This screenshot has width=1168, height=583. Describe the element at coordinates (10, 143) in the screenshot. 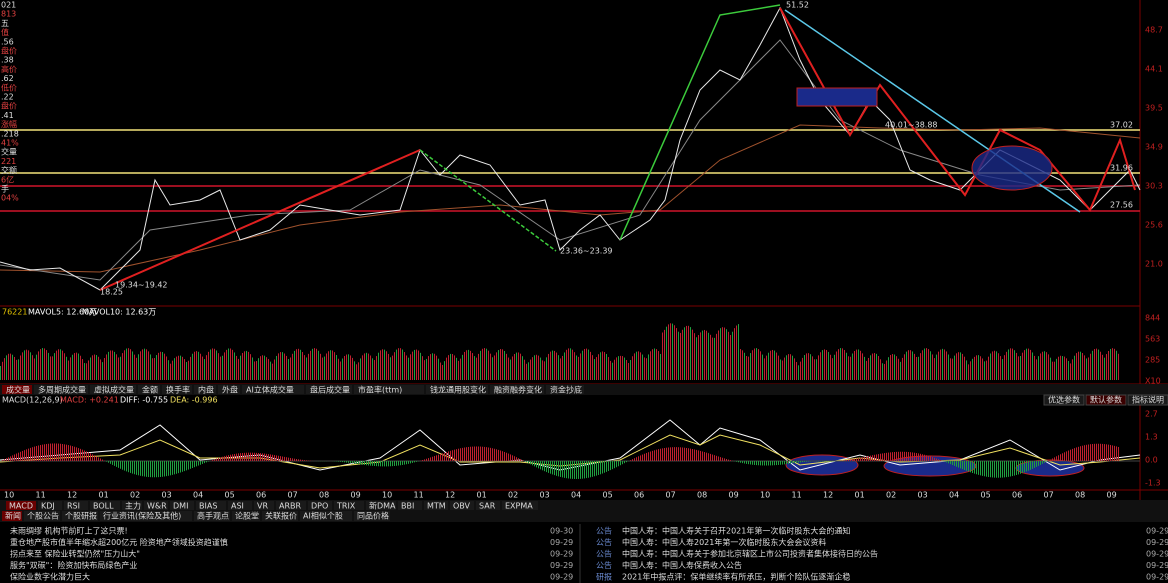

I see `side-label: 41%` at that location.